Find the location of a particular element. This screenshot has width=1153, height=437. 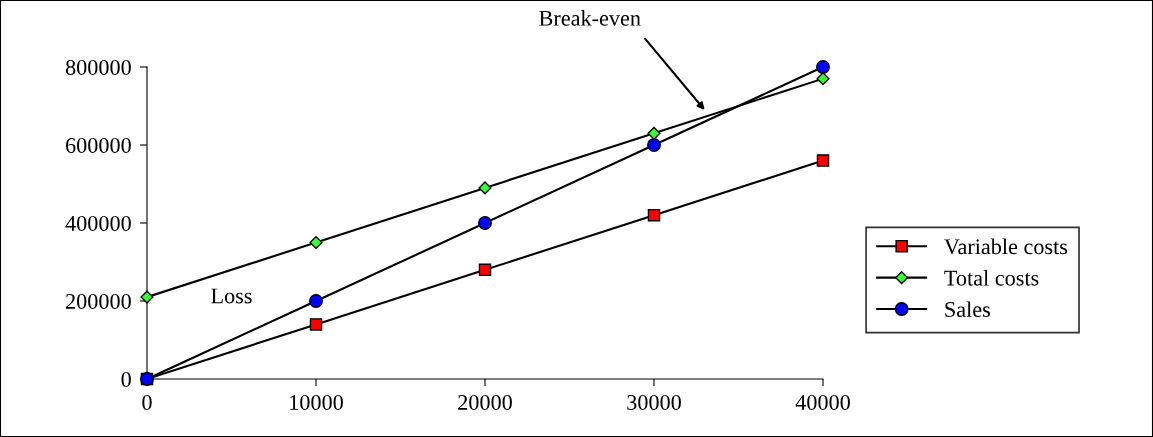

legend-label: Total costs is located at coordinates (991, 277).